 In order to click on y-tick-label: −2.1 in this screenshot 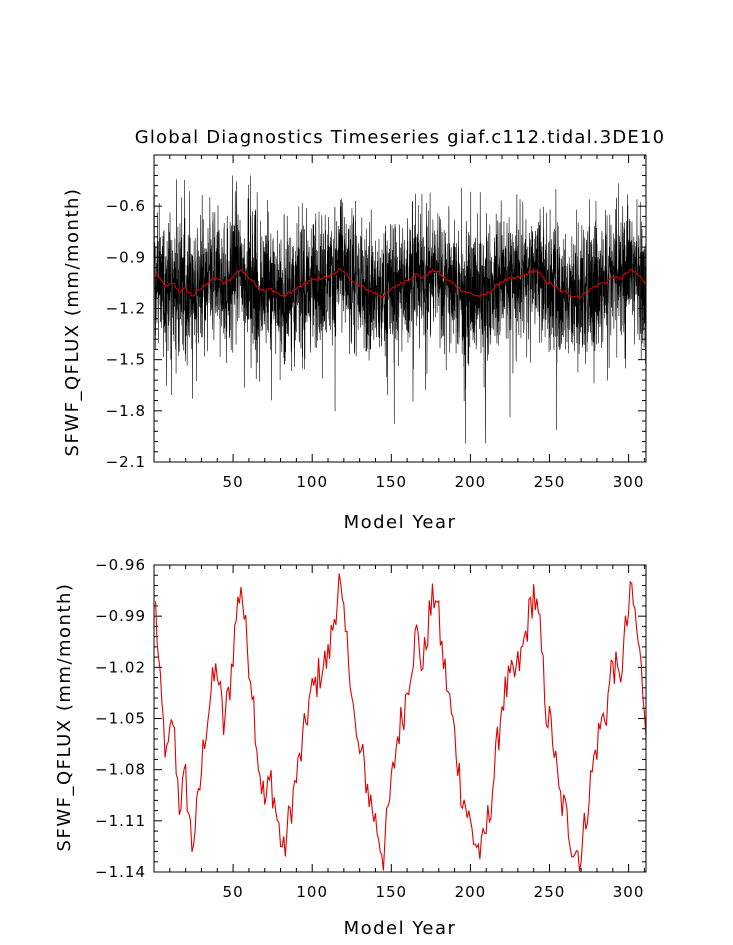, I will do `click(126, 462)`.